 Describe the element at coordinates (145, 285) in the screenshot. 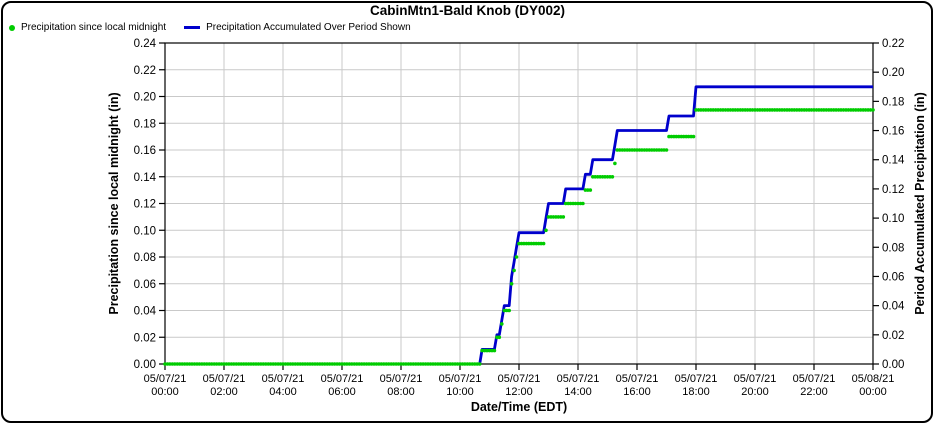

I see `y-left-tick-label: 0.06` at that location.